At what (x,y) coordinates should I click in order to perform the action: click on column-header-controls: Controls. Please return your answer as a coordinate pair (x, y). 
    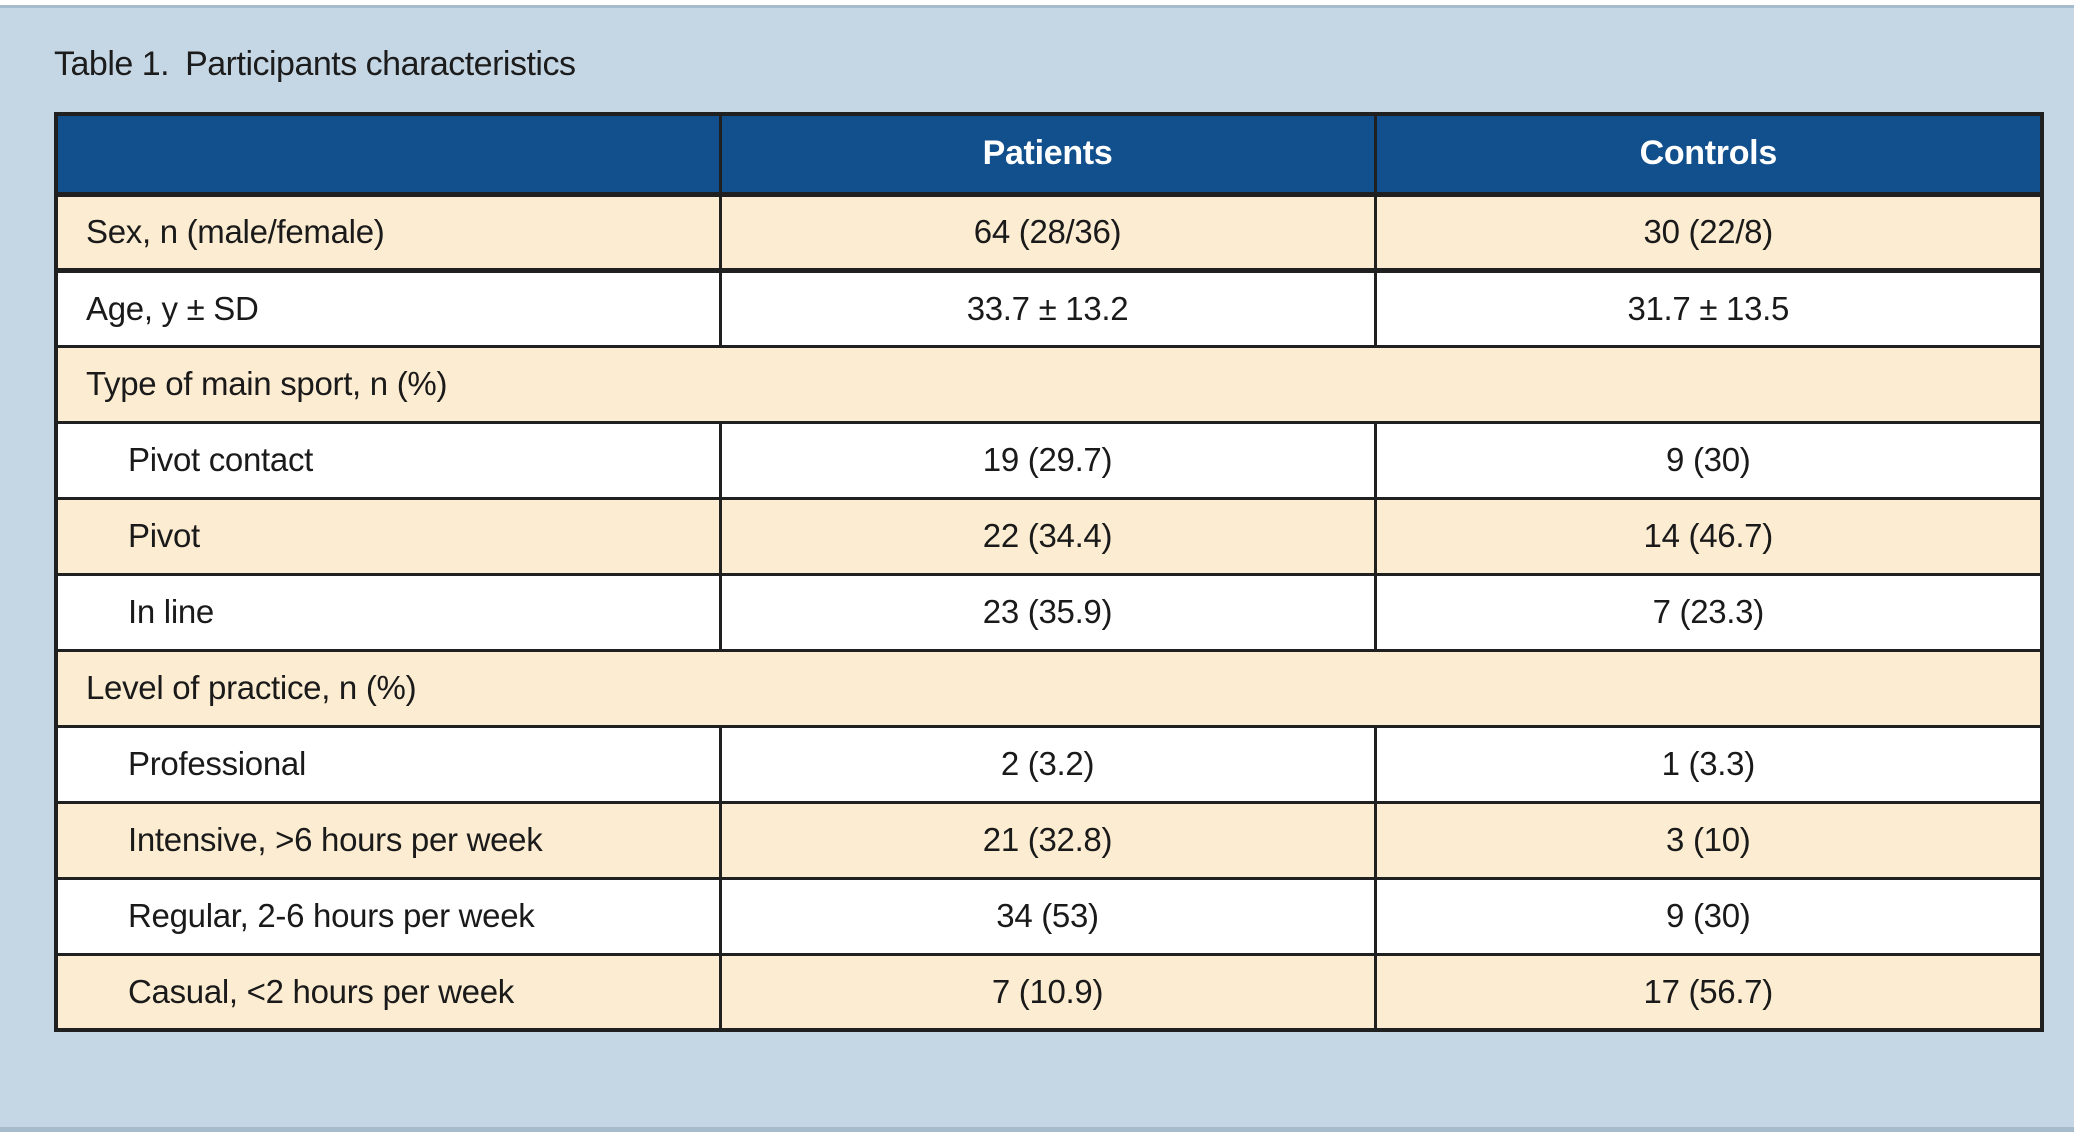
    Looking at the image, I should click on (1707, 155).